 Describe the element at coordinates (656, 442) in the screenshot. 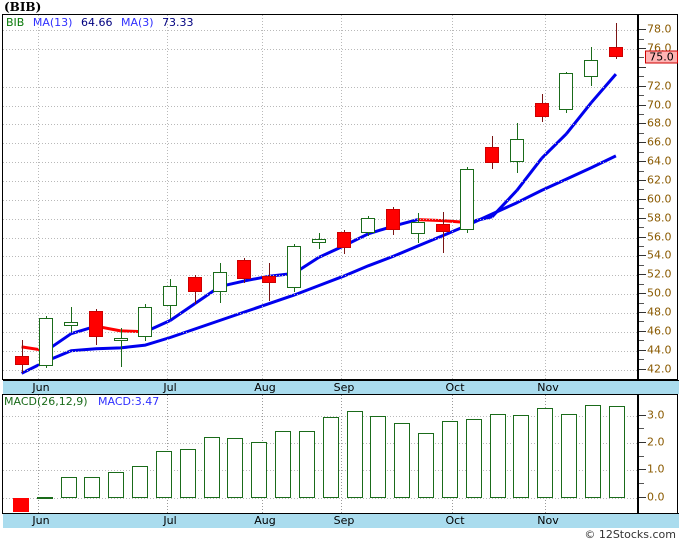

I see `macd-y-tick-label: 2.0` at that location.